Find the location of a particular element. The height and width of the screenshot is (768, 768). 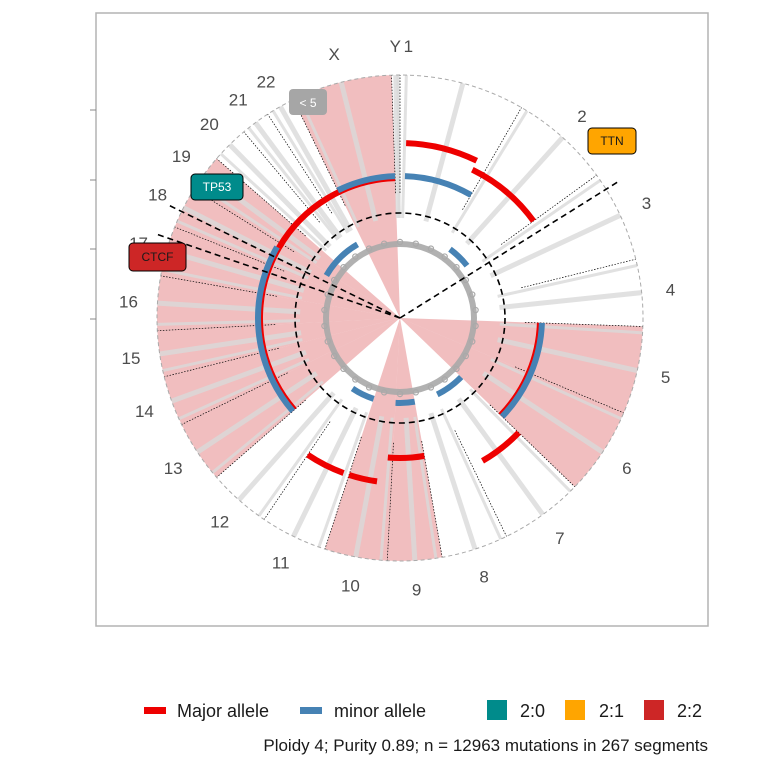

subclonal-tag-box is located at coordinates (308, 102).